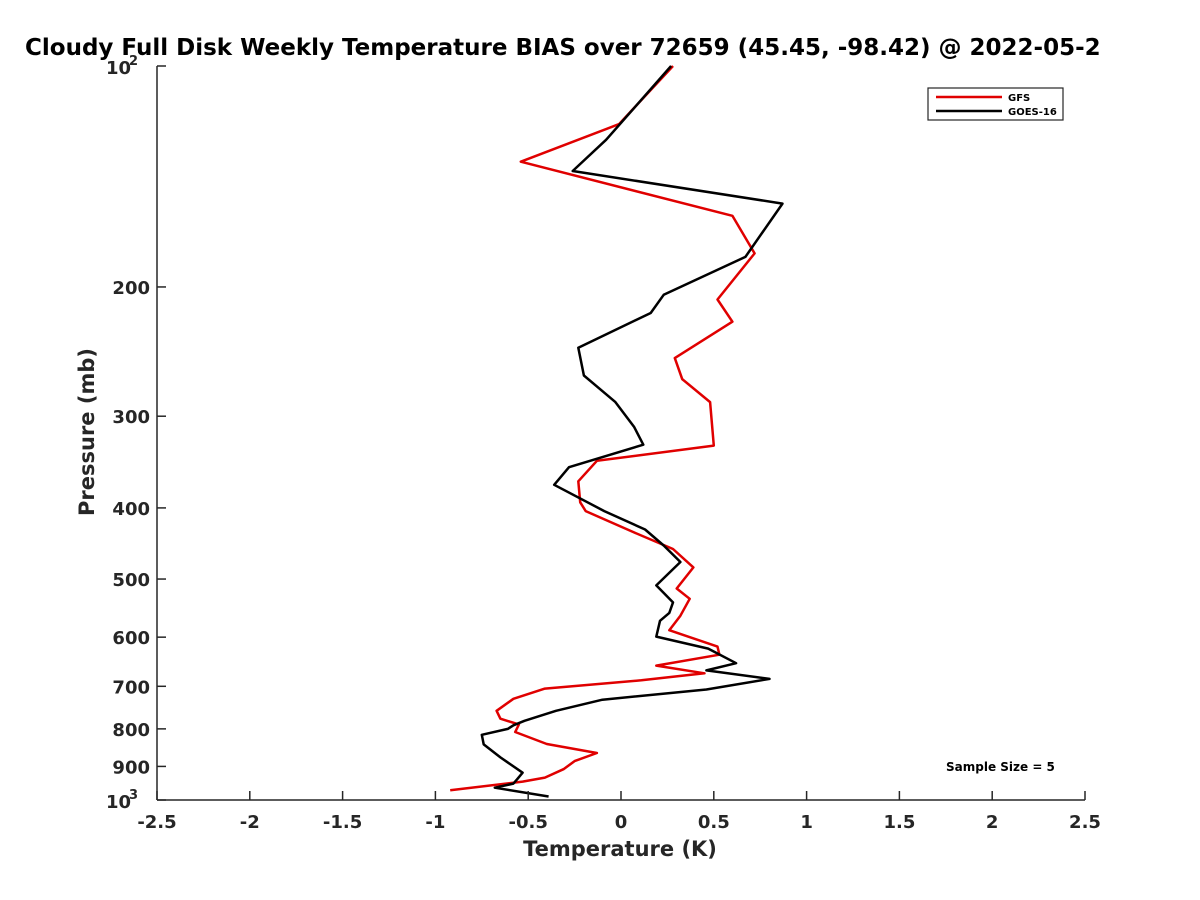 The image size is (1200, 900). I want to click on y-tick-label: 700, so click(131, 687).